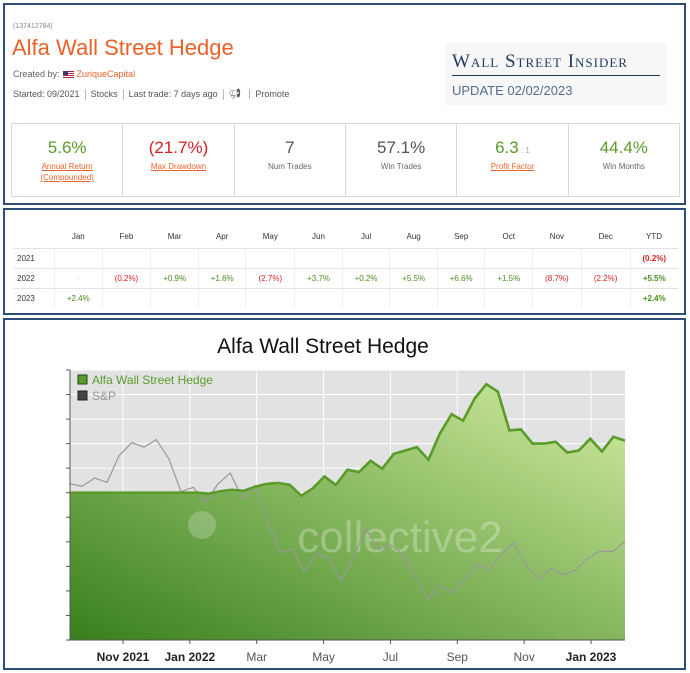 The image size is (690, 673). I want to click on x-tick-label: Jan 2023, so click(591, 657).